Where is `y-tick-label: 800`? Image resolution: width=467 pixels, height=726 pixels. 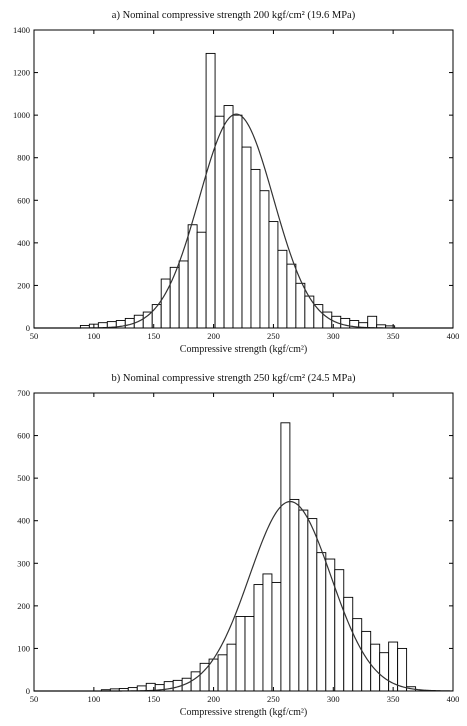
y-tick-label: 800 is located at coordinates (23, 158).